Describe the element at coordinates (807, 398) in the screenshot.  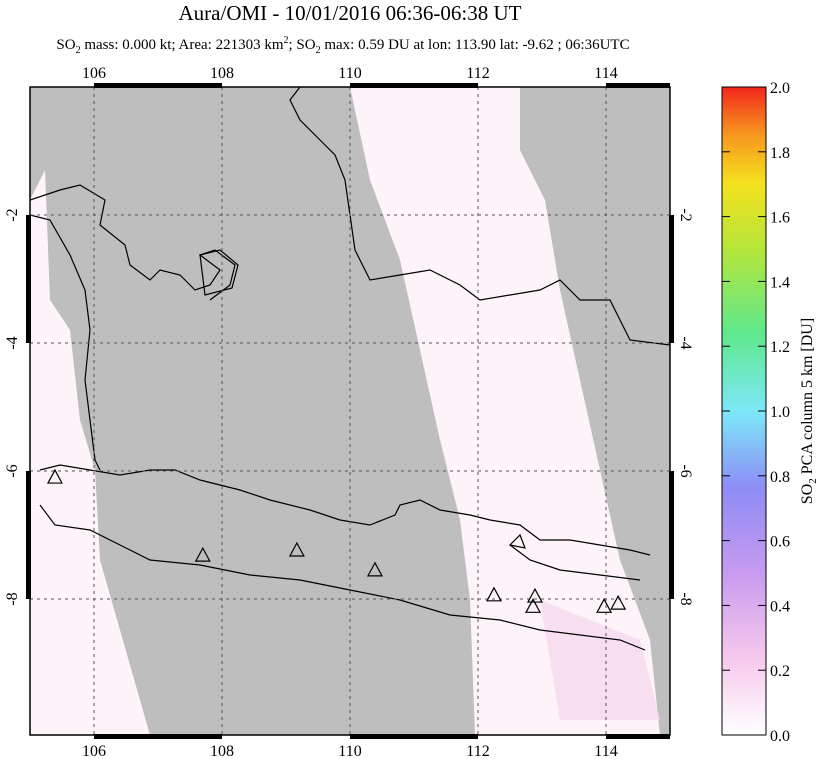
I see `colorbar-label-part: PCA column 5 km [DU]` at that location.